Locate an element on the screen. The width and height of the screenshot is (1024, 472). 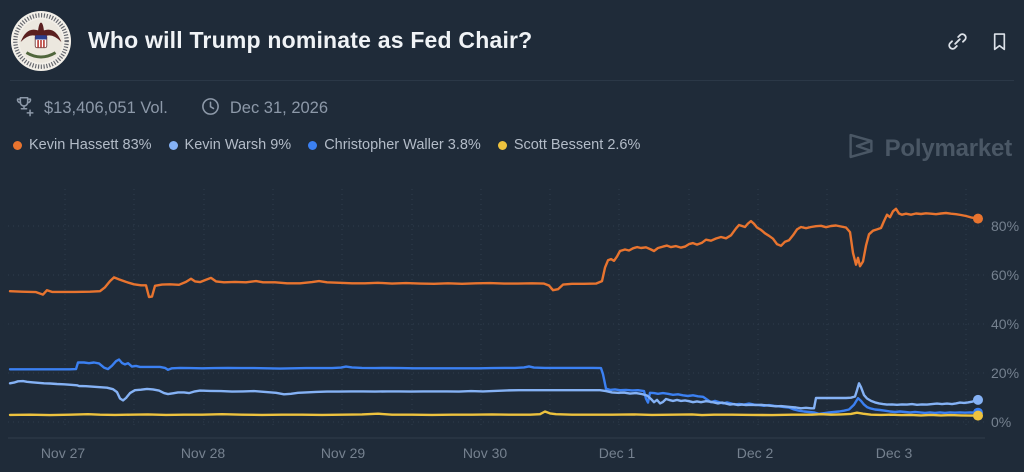
svg-text: 80% is located at coordinates (1005, 226).